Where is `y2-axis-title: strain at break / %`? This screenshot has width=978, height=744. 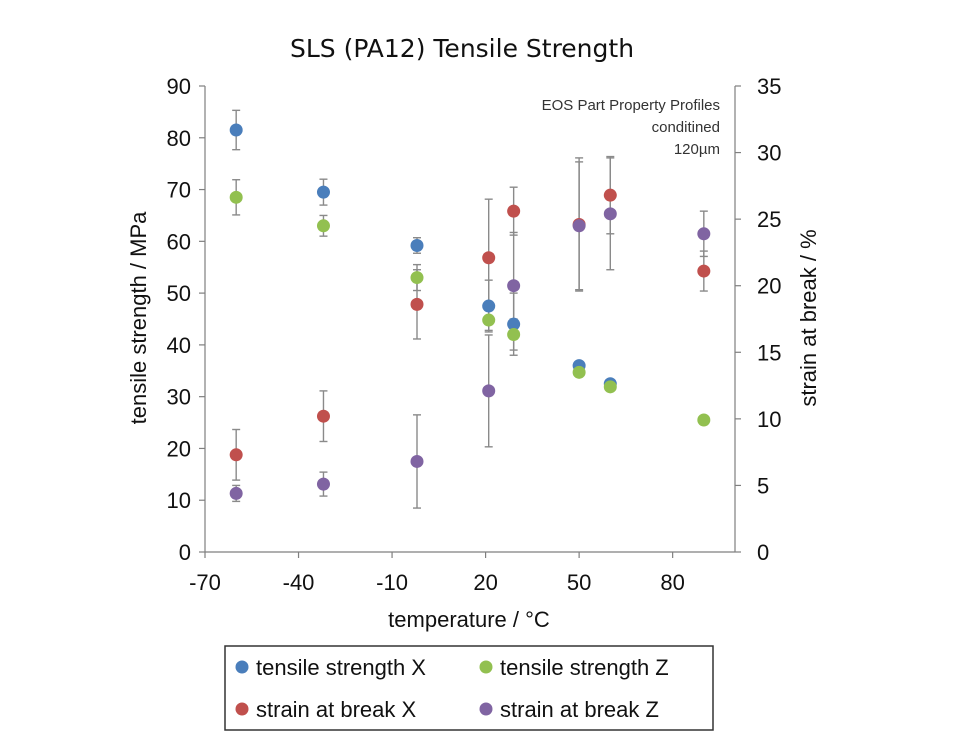 y2-axis-title: strain at break / % is located at coordinates (808, 317).